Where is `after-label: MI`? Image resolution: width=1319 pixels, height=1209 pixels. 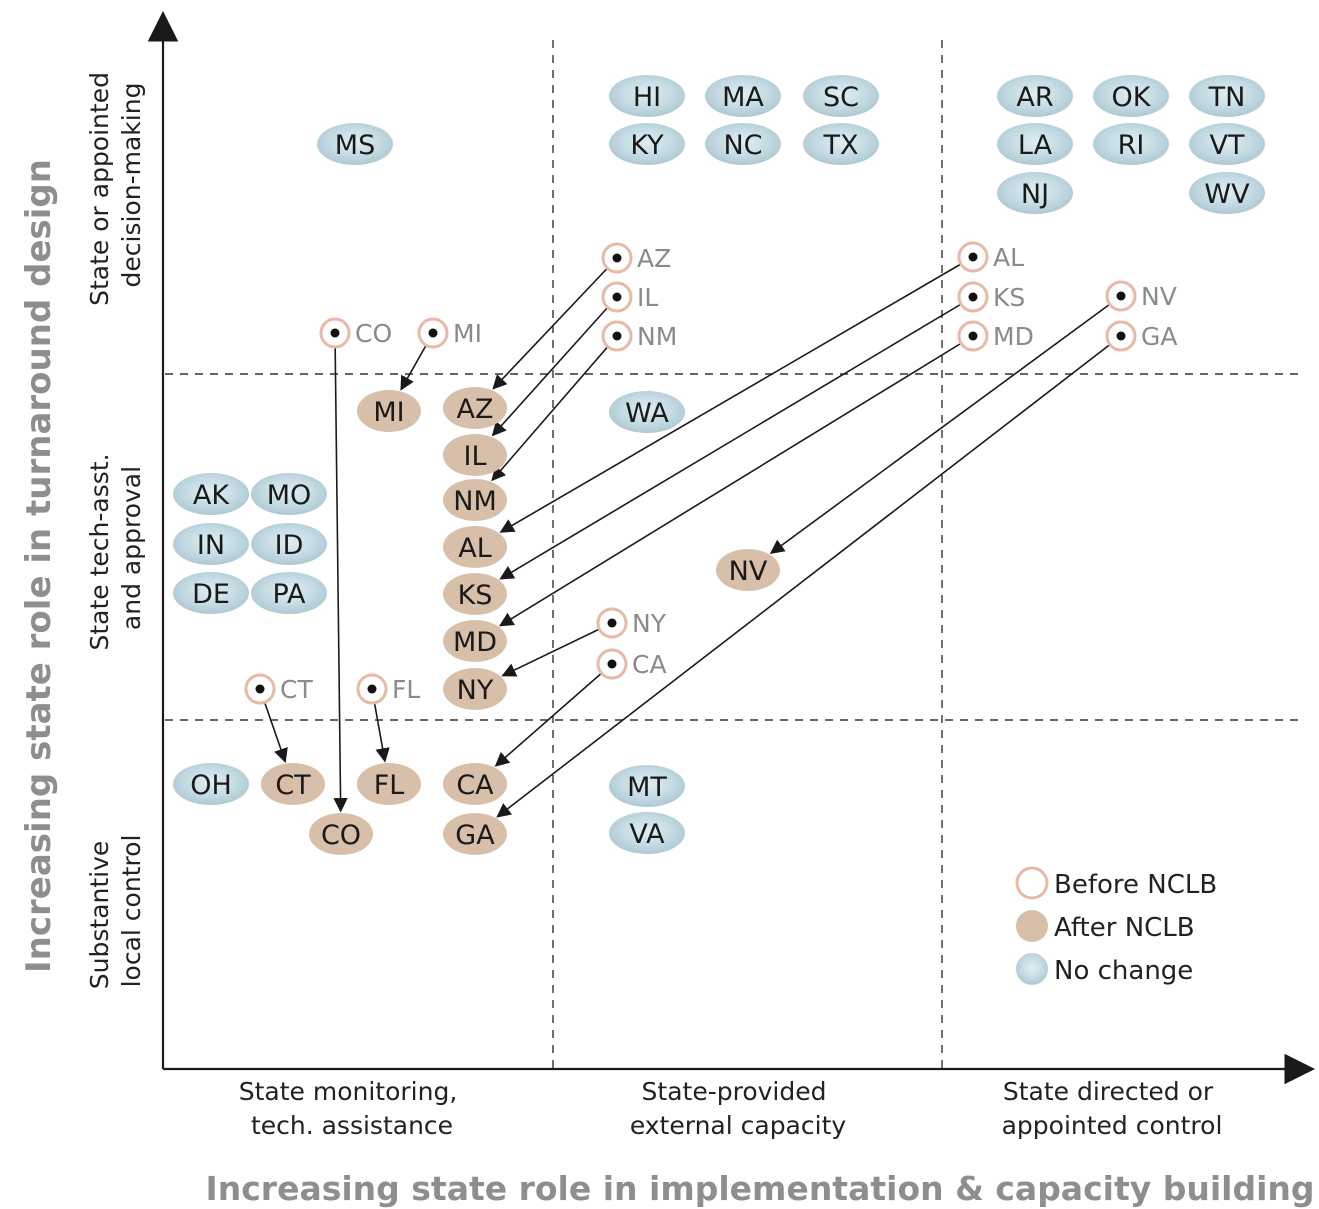
after-label: MI is located at coordinates (388, 412).